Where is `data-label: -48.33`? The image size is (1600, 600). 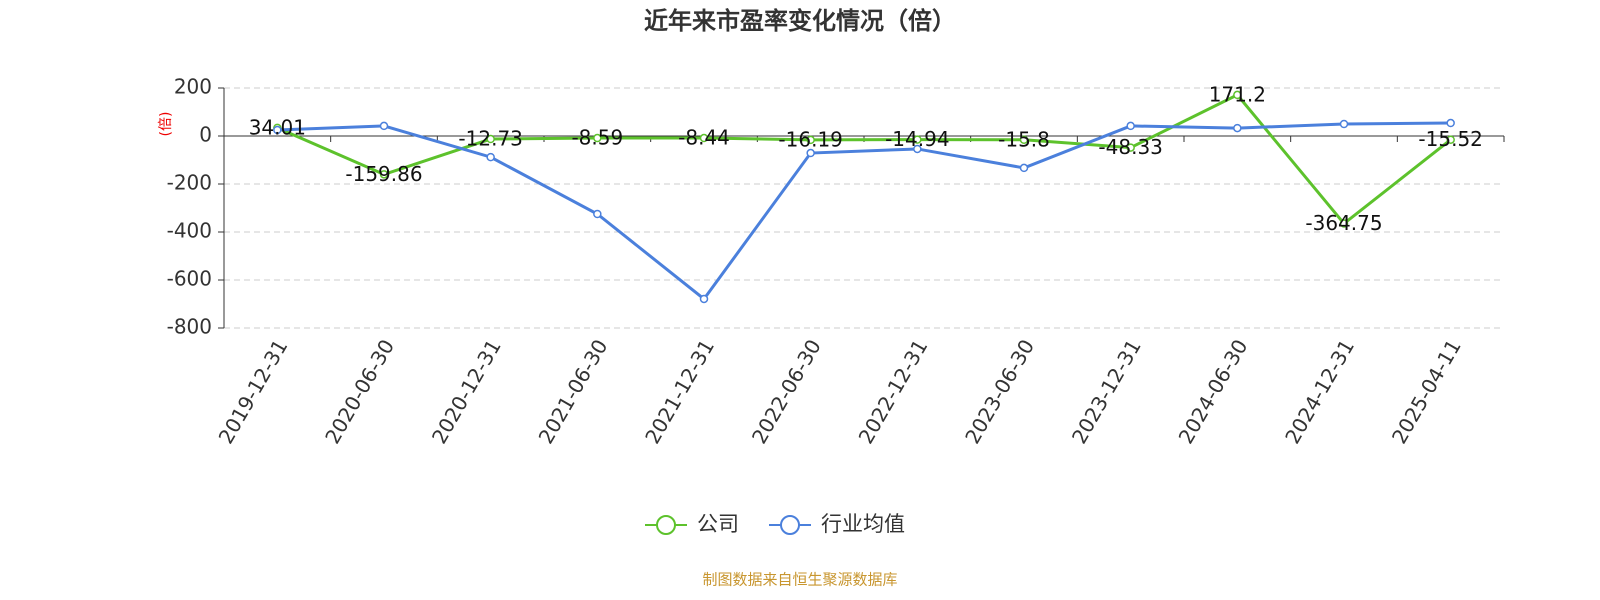
data-label: -48.33 is located at coordinates (1130, 147).